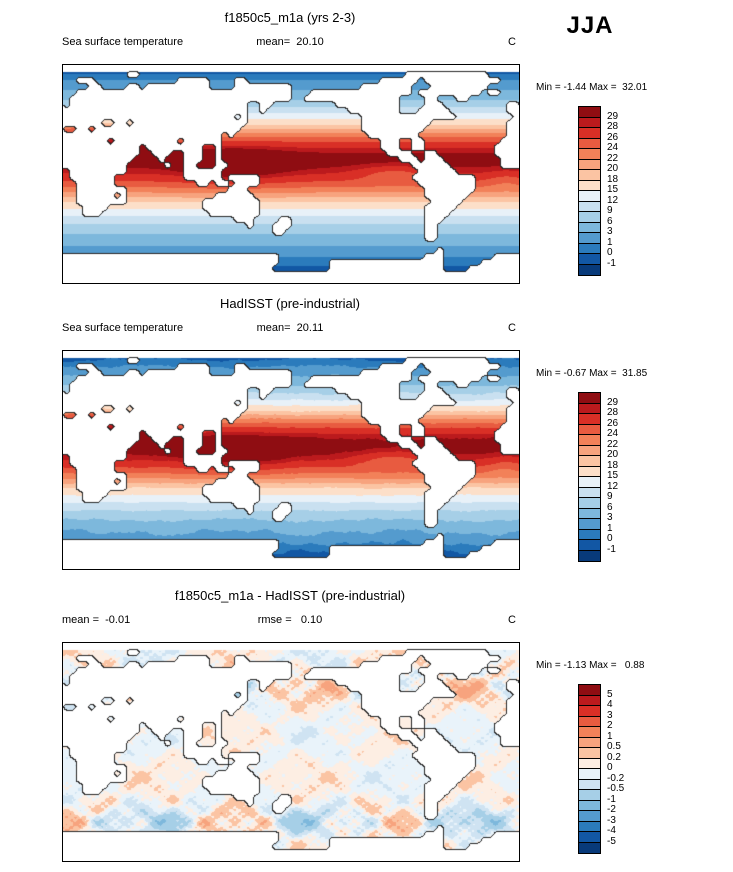  What do you see at coordinates (614, 757) in the screenshot?
I see `colorbar-tick-label: 0.2` at bounding box center [614, 757].